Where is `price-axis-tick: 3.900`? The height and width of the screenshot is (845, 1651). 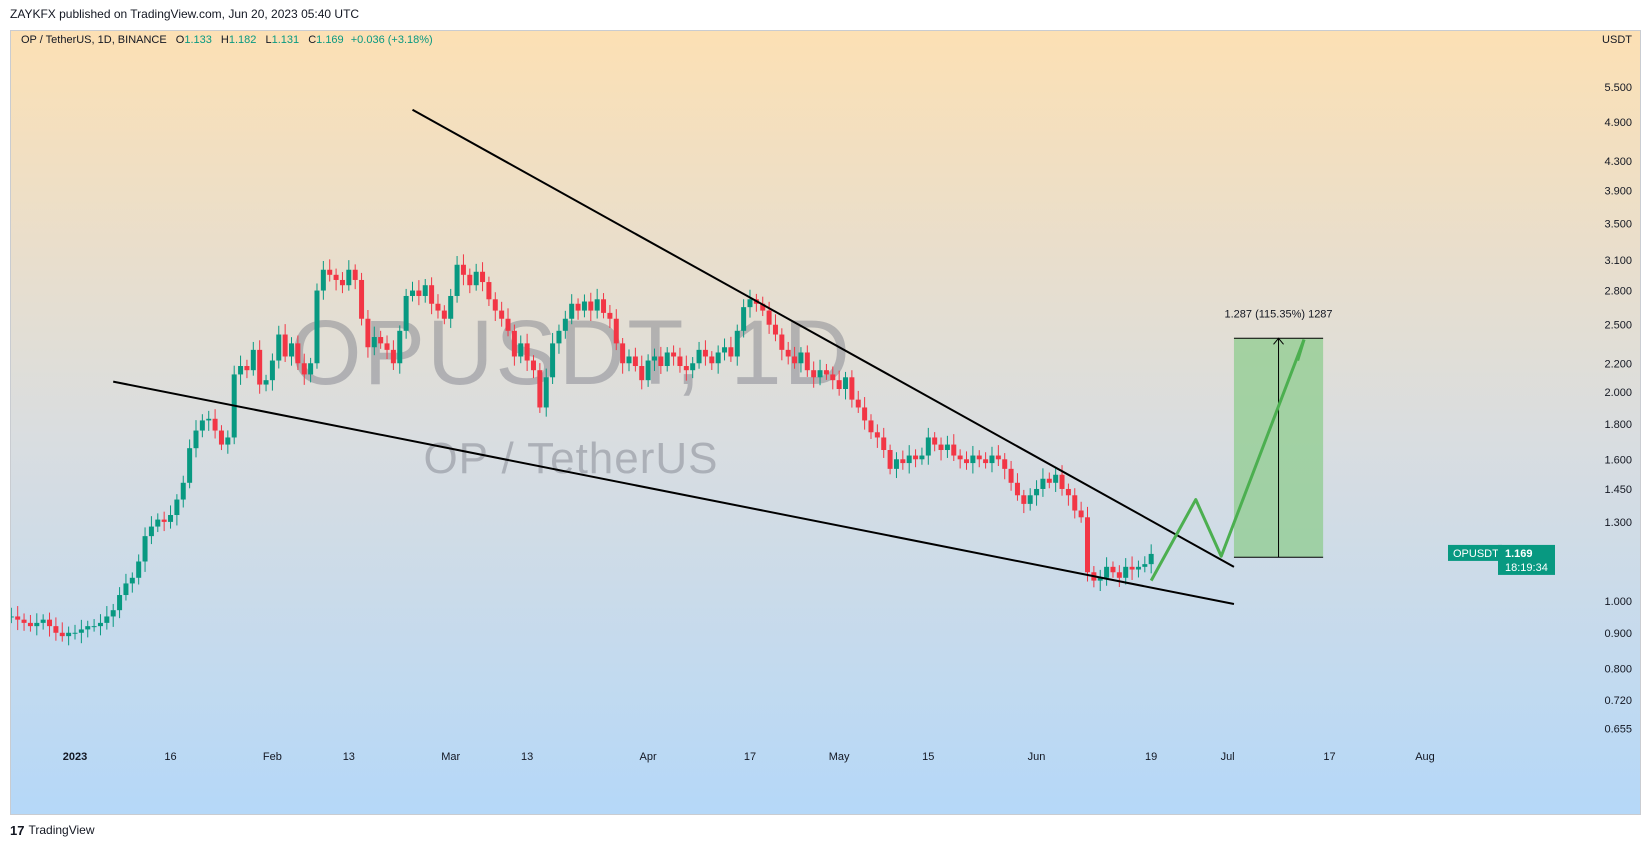
price-axis-tick: 3.900 is located at coordinates (1618, 192).